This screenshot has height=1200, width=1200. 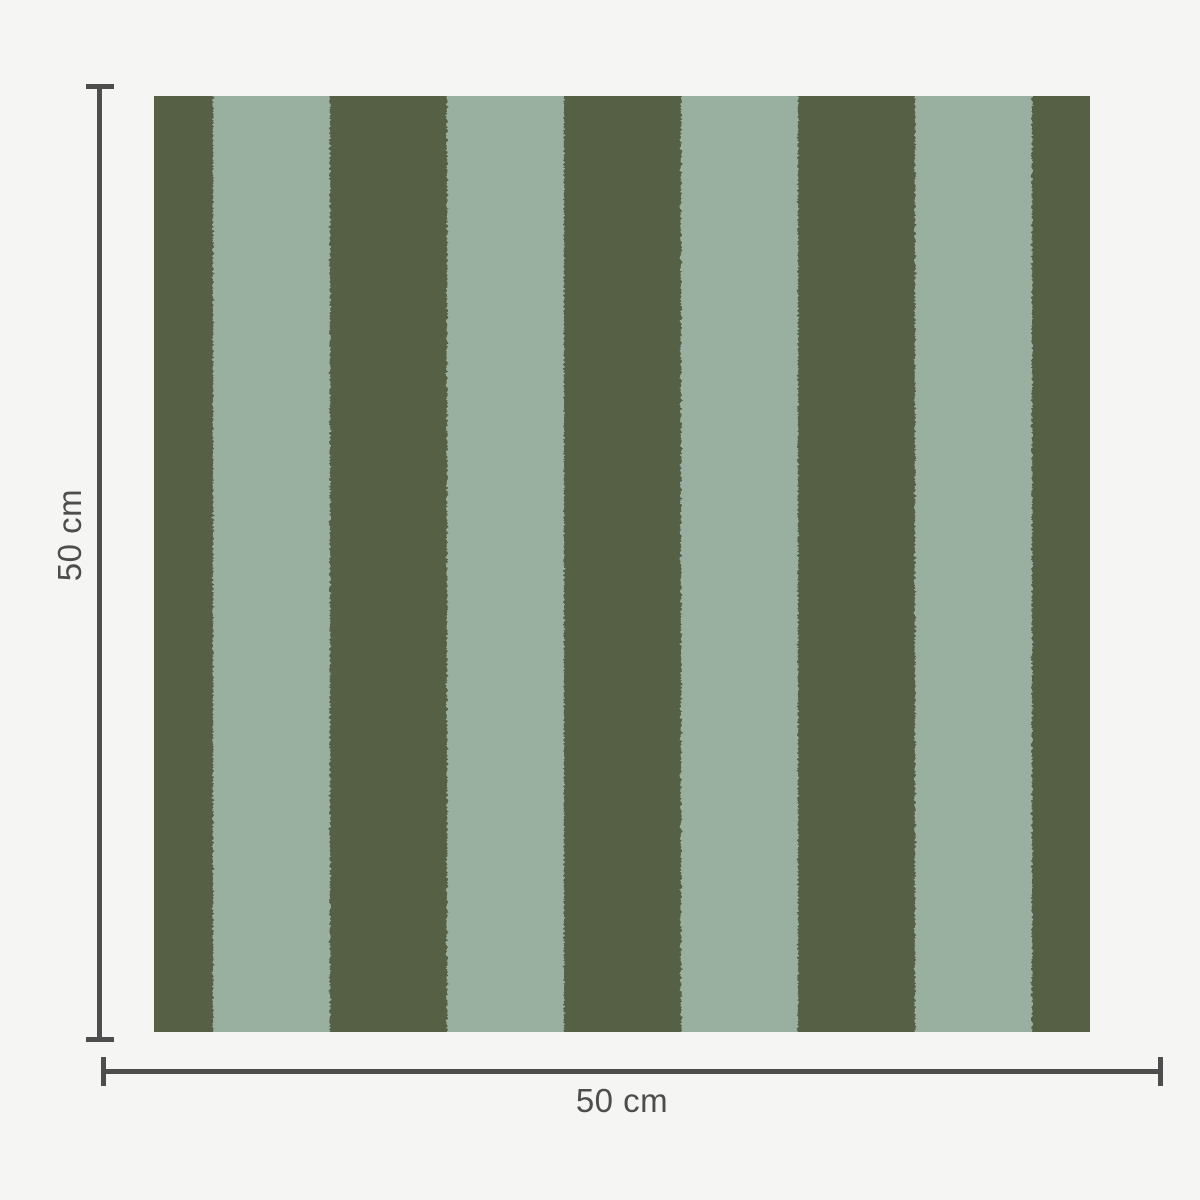 I want to click on vertical-dimension-label: 50 cm, so click(x=69, y=535).